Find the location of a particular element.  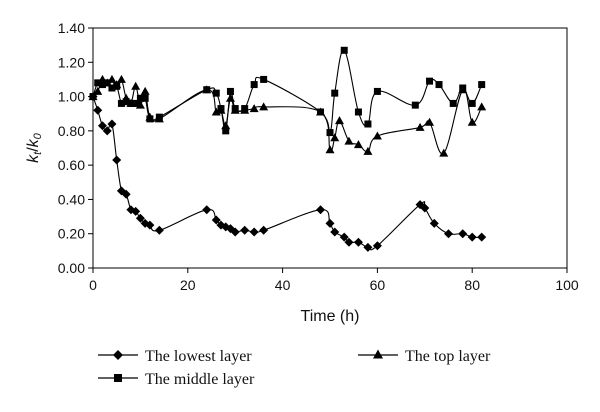

series-the-top-layer is located at coordinates (287, 115).